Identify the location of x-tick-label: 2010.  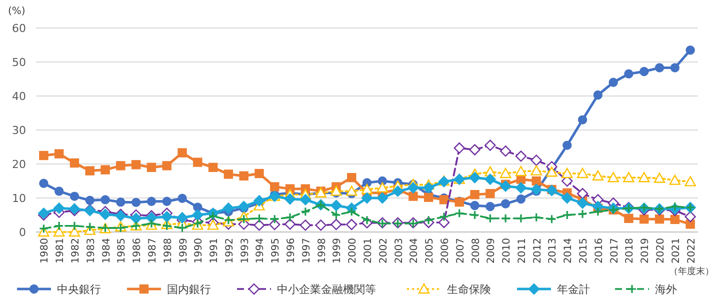
(507, 251).